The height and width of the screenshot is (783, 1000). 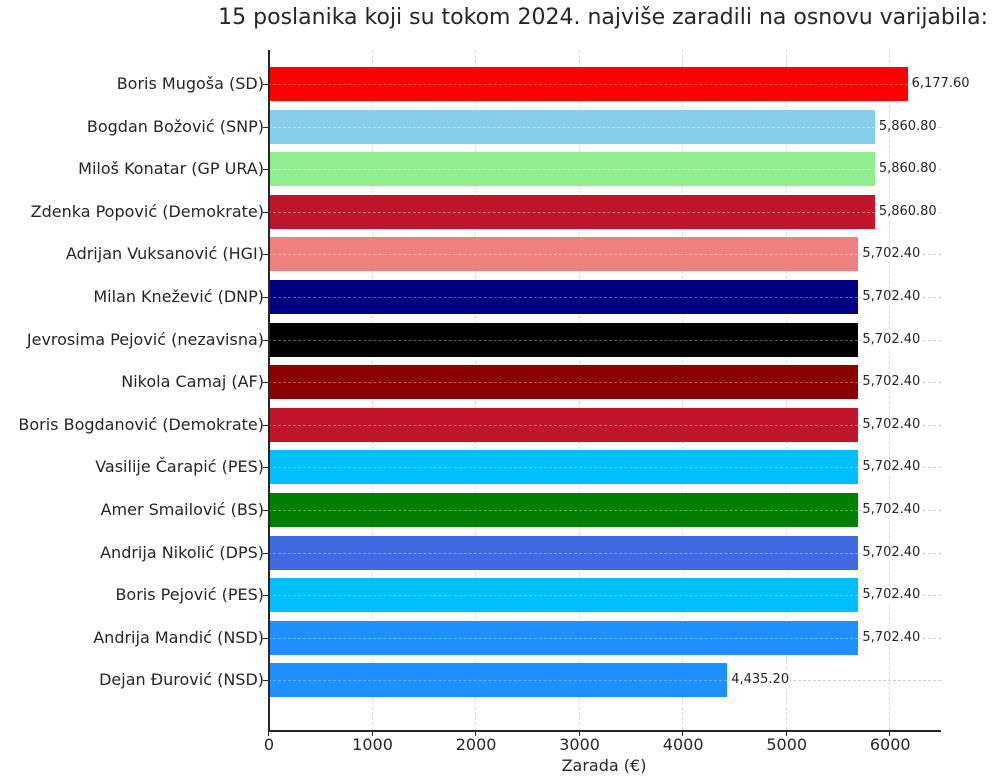 What do you see at coordinates (179, 467) in the screenshot?
I see `y-category-label: Vasilije Čarapić (PES)` at bounding box center [179, 467].